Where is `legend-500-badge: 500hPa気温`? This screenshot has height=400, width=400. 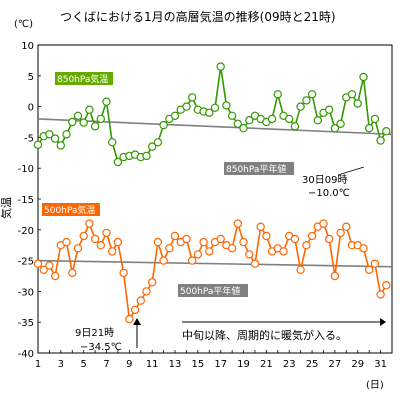 legend-500-badge: 500hPa気温 is located at coordinates (71, 209).